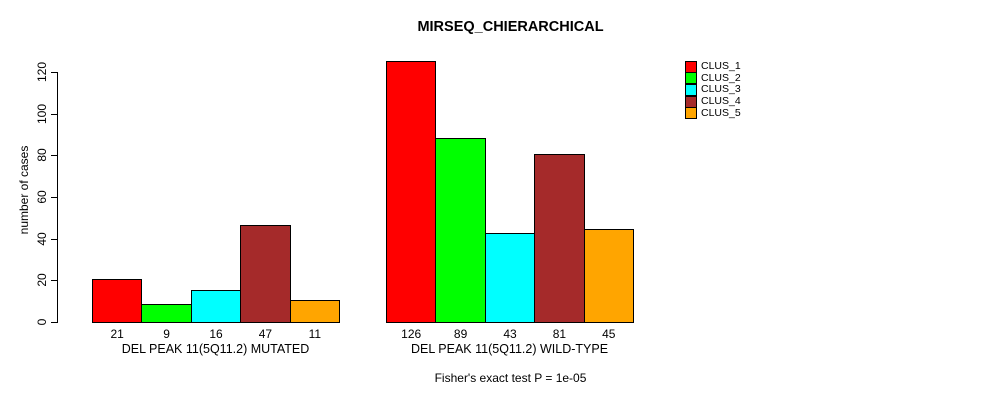  What do you see at coordinates (721, 112) in the screenshot?
I see `legend-label: CLUS_5` at bounding box center [721, 112].